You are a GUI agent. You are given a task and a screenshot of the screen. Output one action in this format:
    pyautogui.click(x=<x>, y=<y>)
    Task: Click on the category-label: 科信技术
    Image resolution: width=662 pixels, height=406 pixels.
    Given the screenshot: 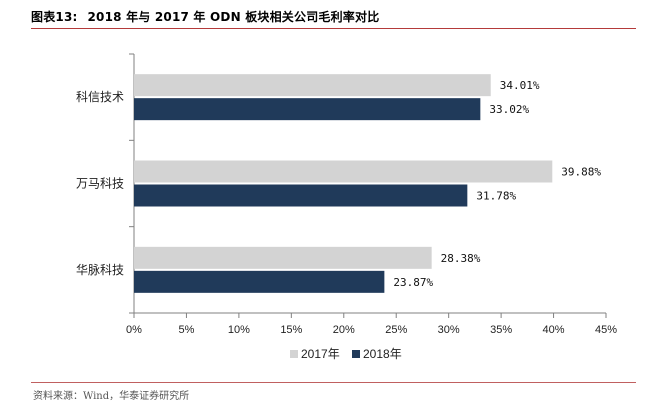 What is the action you would take?
    pyautogui.click(x=100, y=97)
    